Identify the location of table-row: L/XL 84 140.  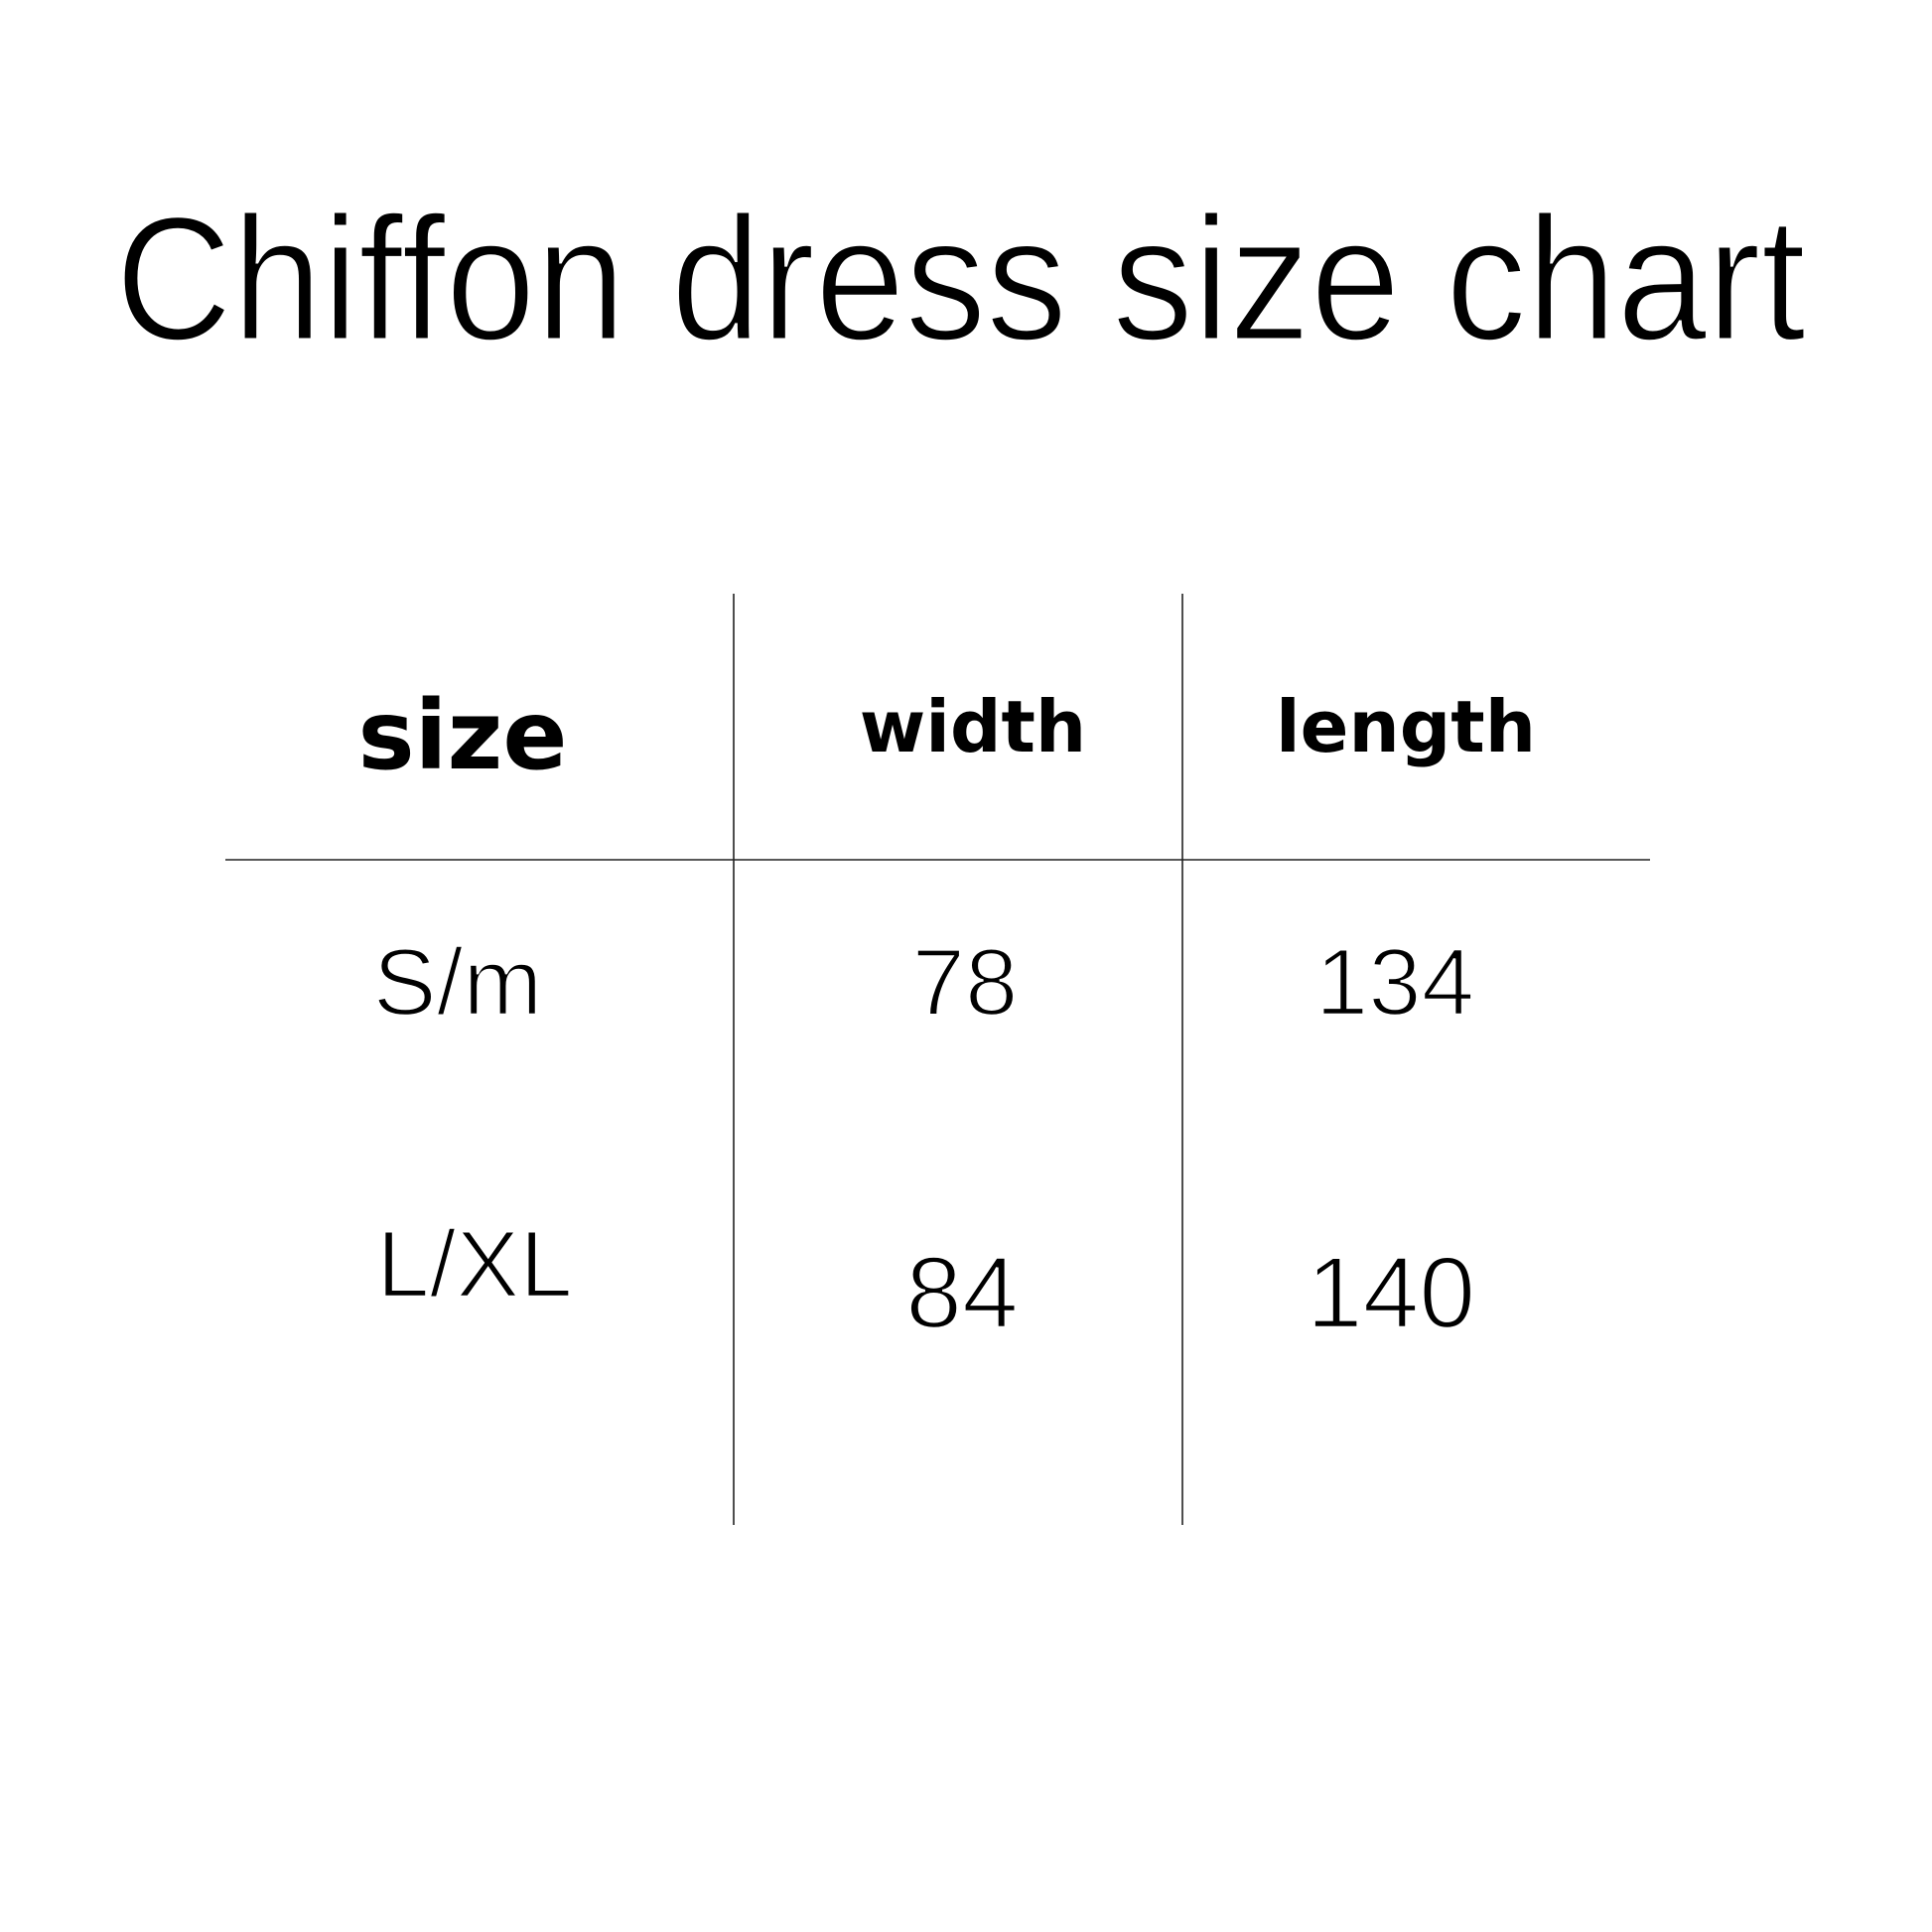
(926, 1281).